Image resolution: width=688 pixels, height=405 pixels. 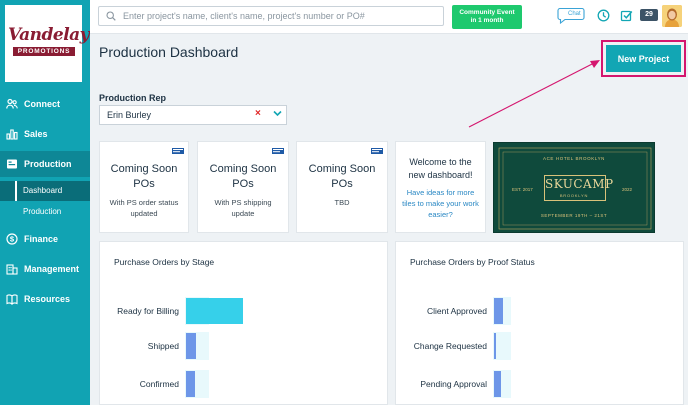 I want to click on production-rep-label: Production Rep, so click(x=132, y=98).